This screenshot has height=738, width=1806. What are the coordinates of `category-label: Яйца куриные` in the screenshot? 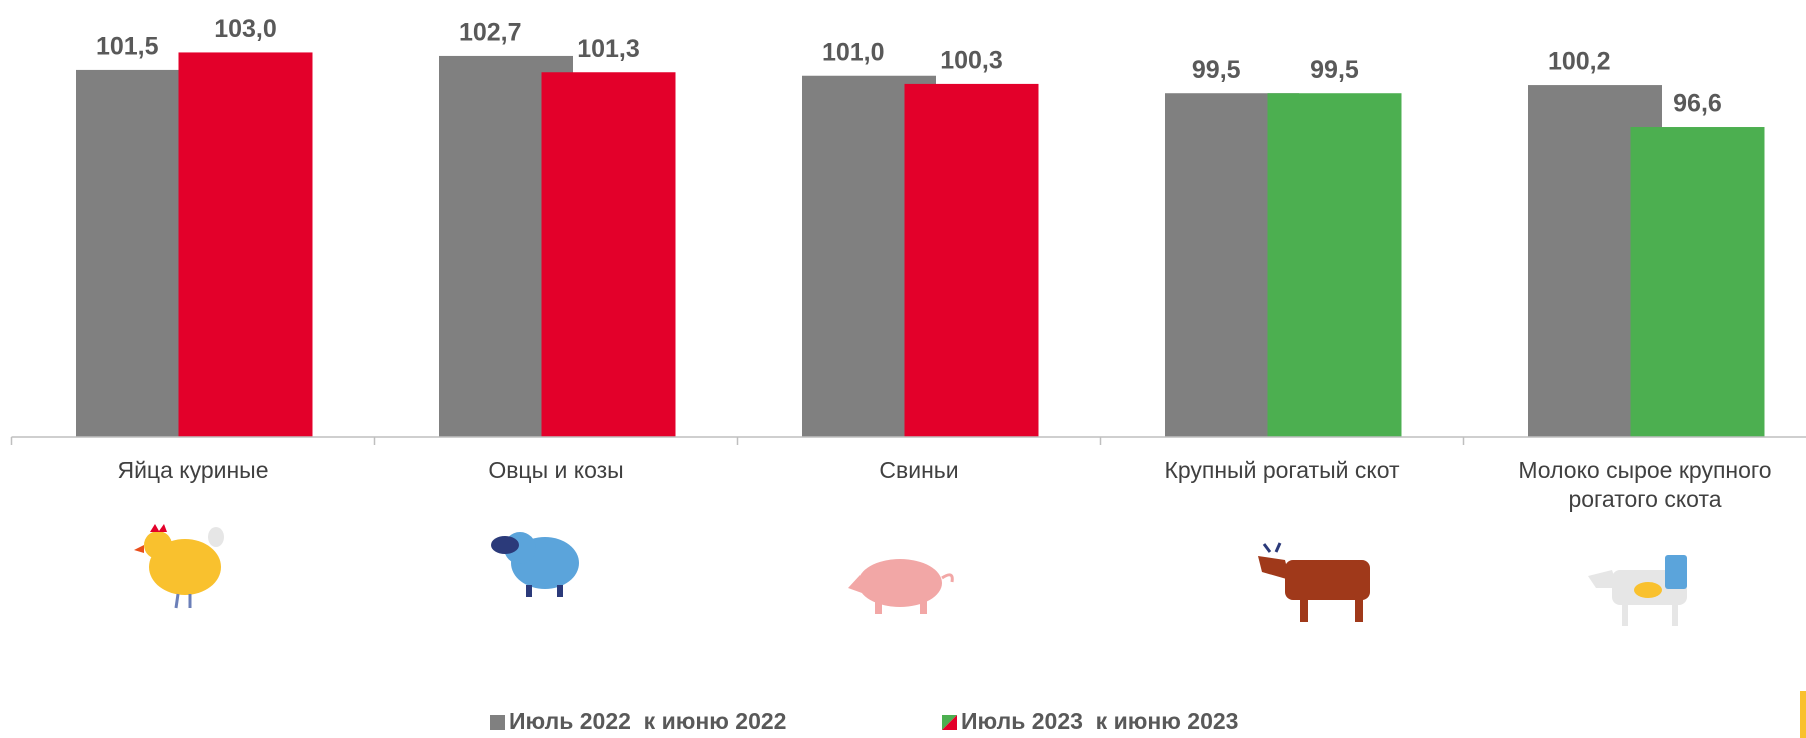 It's located at (193, 470).